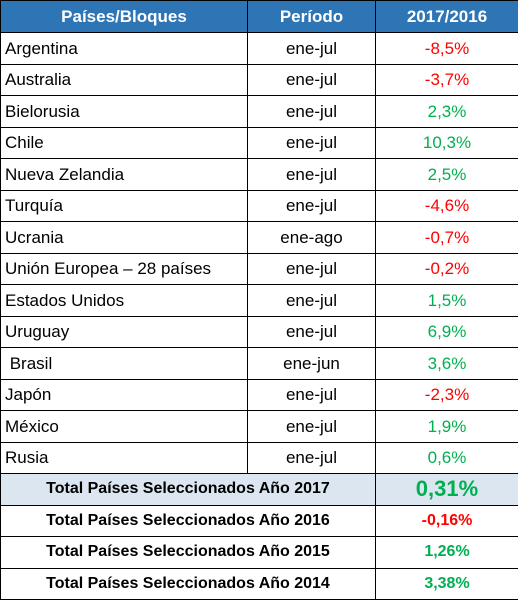 The height and width of the screenshot is (600, 518). What do you see at coordinates (446, 363) in the screenshot?
I see `change-cell: 3,6%` at bounding box center [446, 363].